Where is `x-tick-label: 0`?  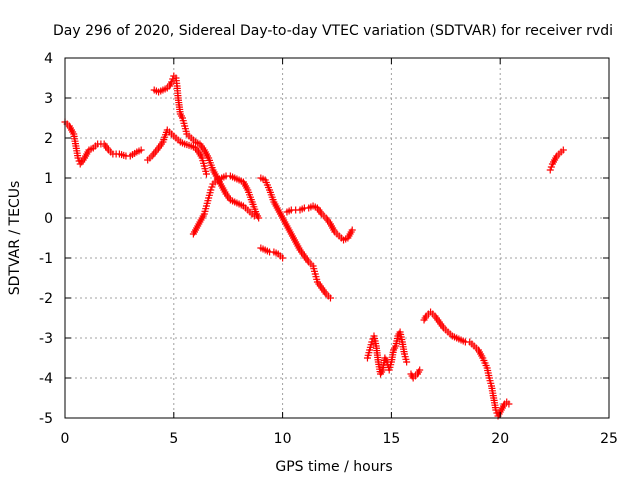 x-tick-label: 0 is located at coordinates (65, 439).